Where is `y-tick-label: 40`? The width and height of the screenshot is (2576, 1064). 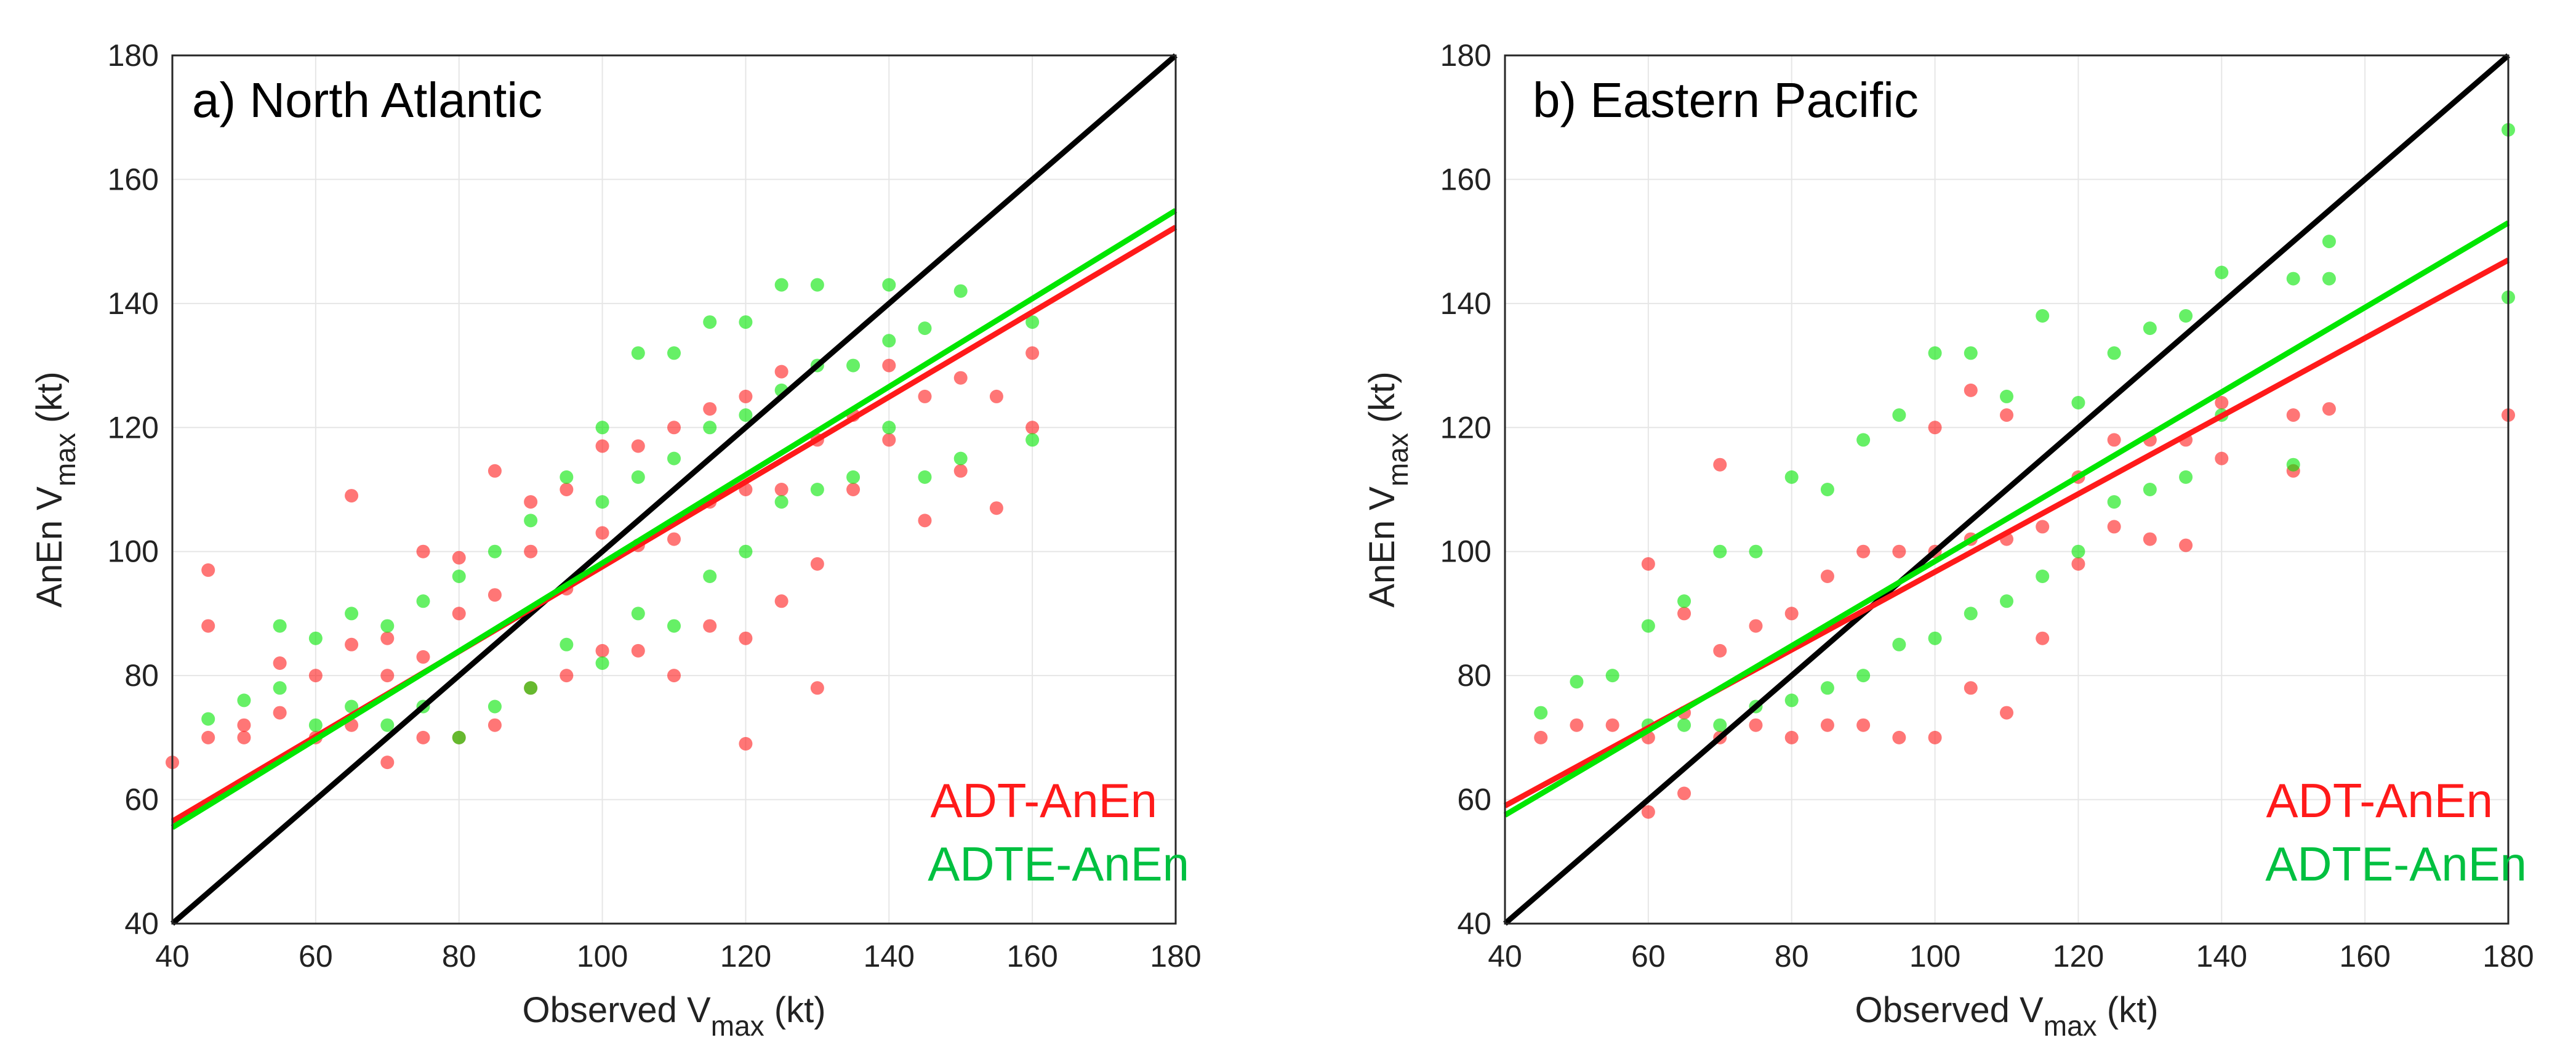 y-tick-label: 40 is located at coordinates (141, 923).